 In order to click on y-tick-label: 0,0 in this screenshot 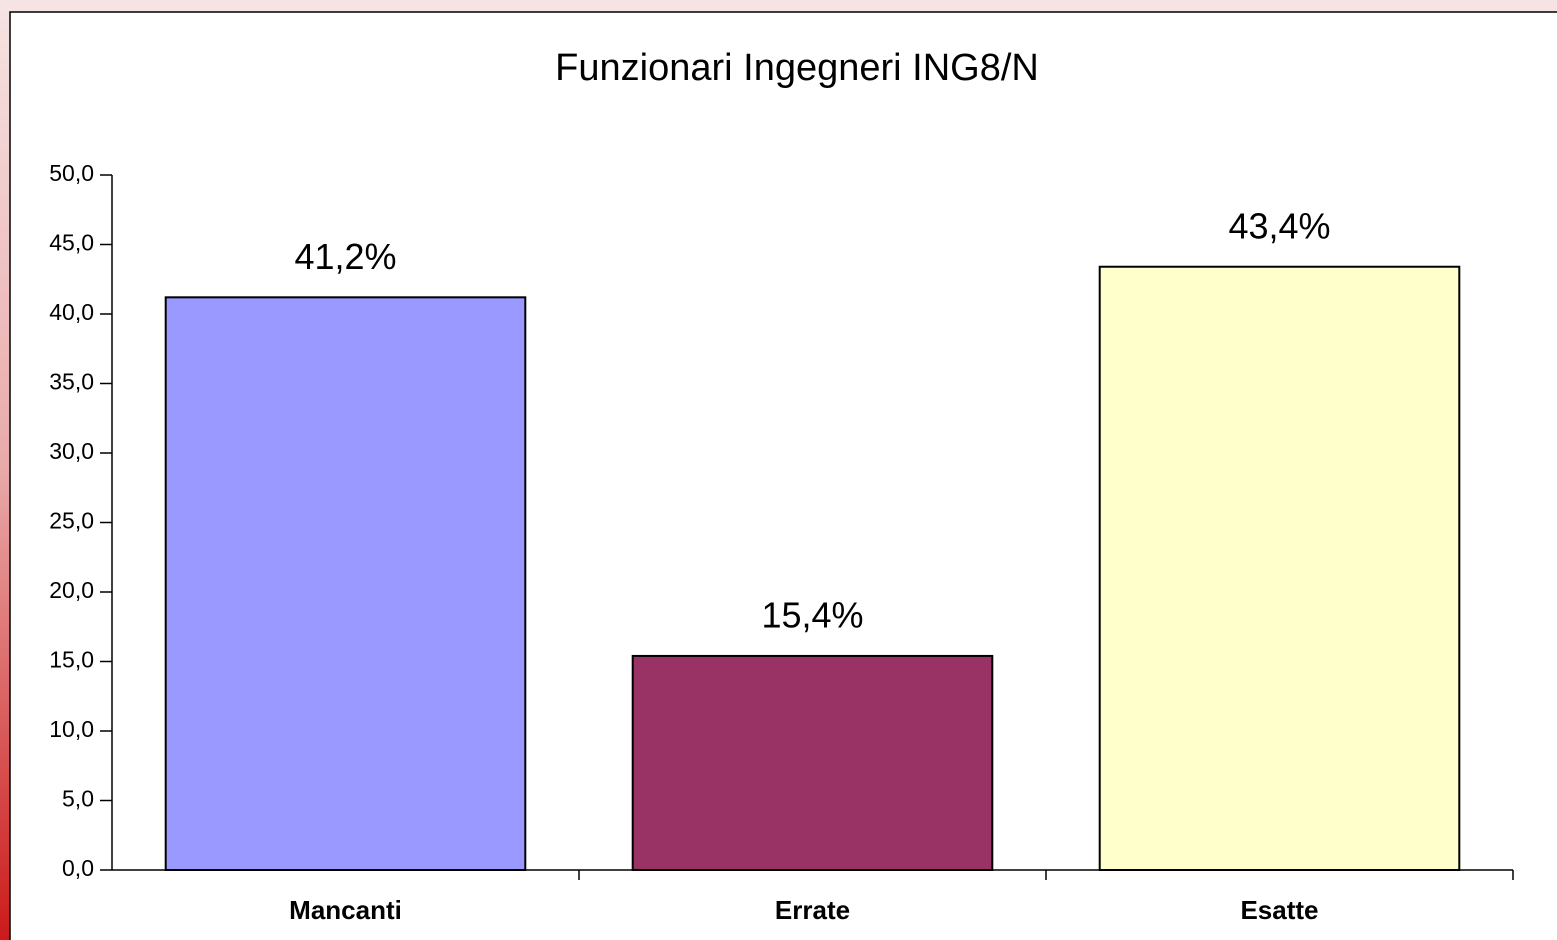, I will do `click(78, 868)`.